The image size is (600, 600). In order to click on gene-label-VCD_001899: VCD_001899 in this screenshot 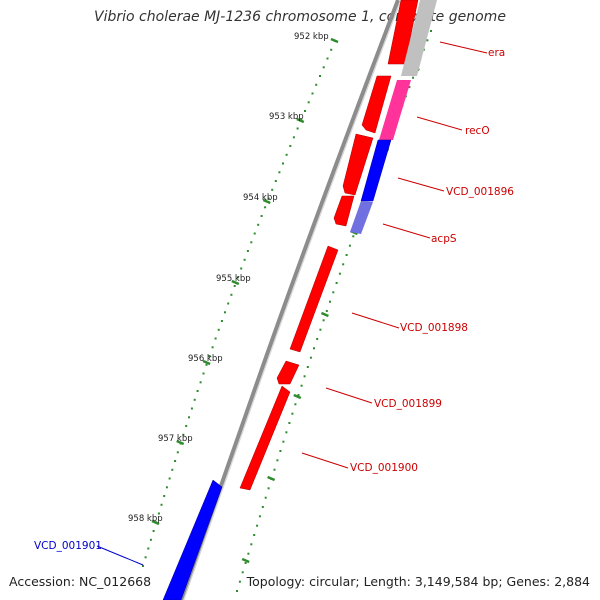, I will do `click(408, 404)`.